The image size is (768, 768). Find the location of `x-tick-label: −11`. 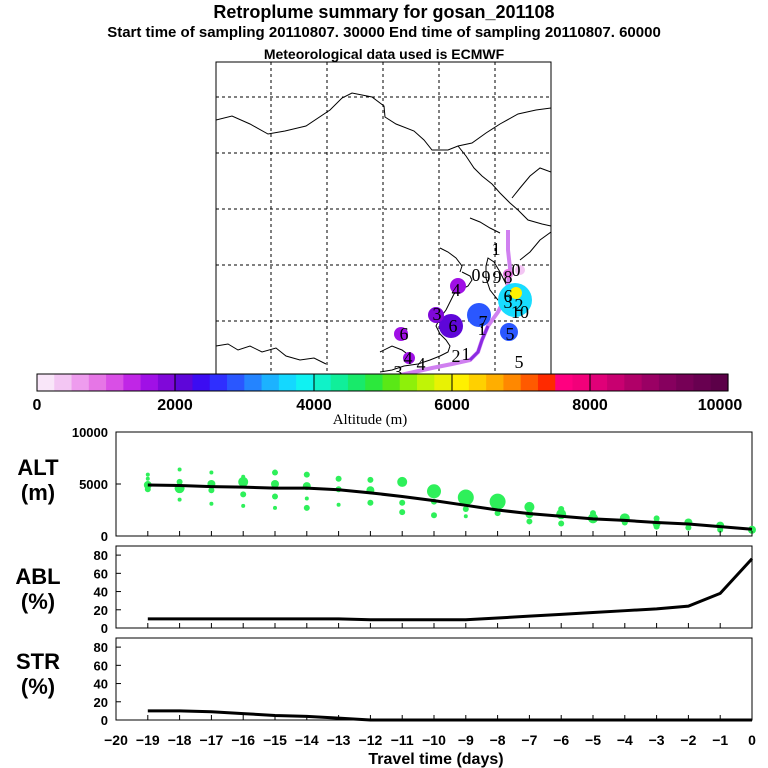

x-tick-label: −11 is located at coordinates (402, 740).